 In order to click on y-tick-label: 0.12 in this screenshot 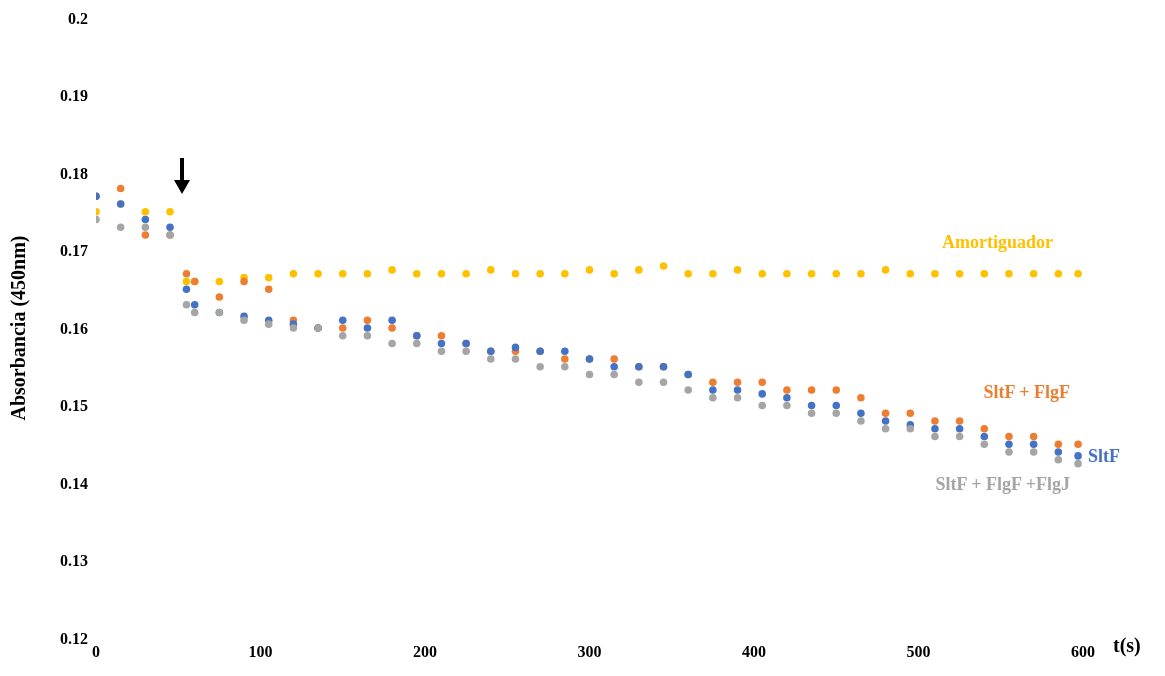, I will do `click(74, 638)`.